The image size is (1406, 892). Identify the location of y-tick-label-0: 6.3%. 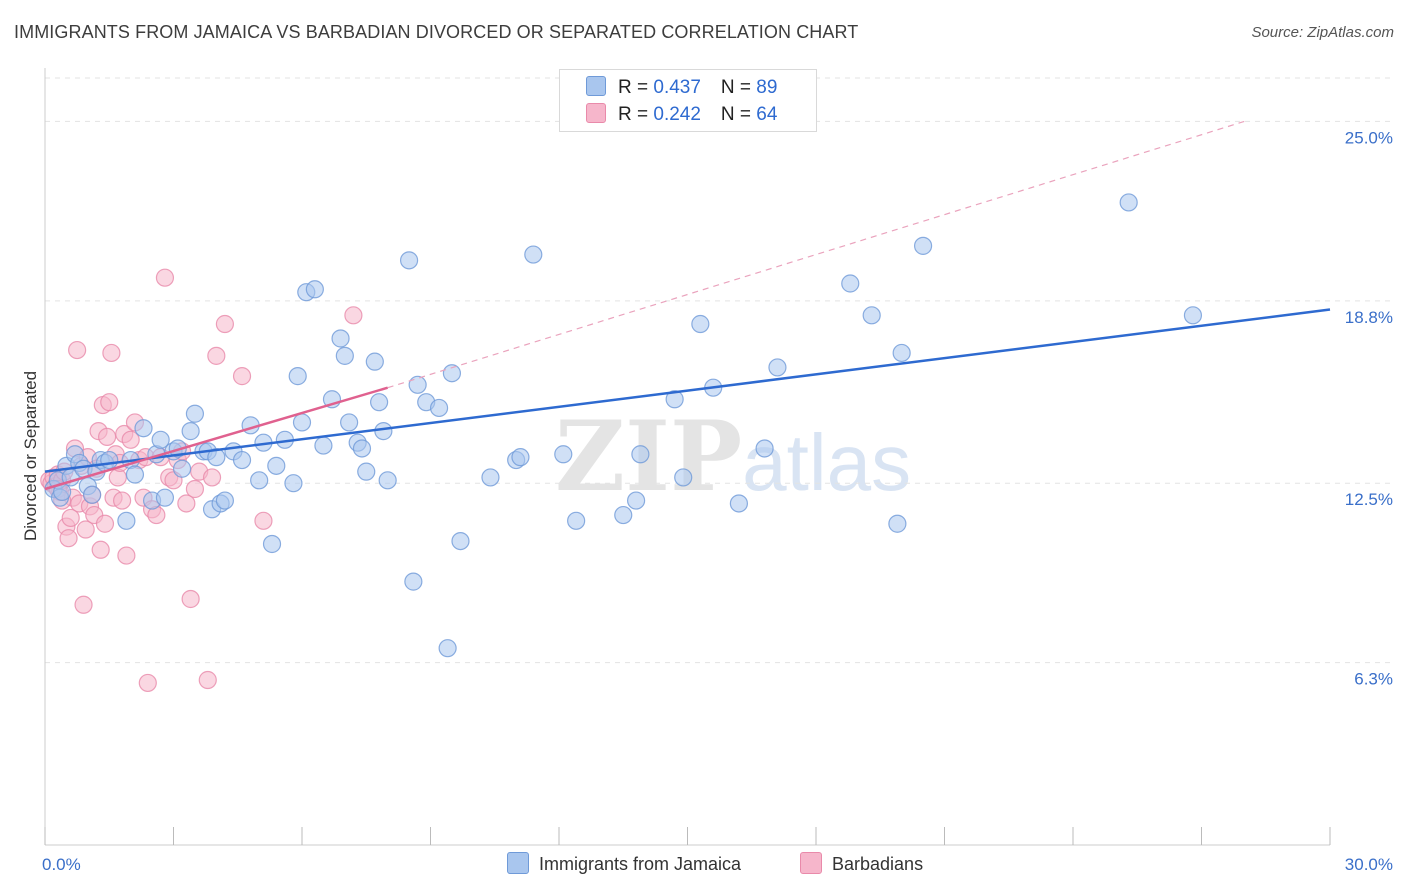
(1373, 679).